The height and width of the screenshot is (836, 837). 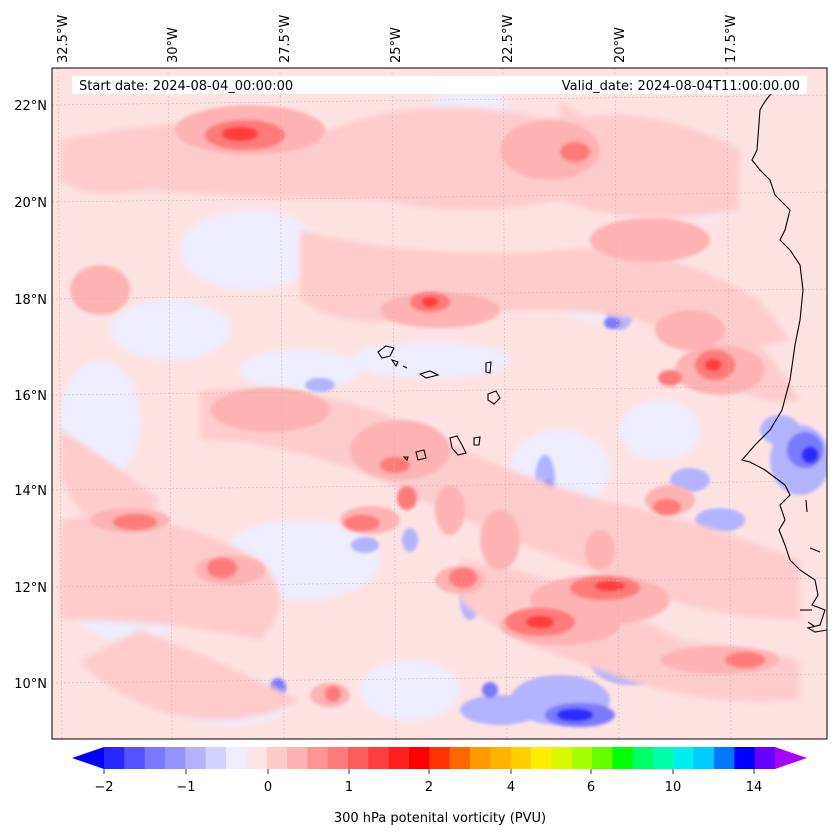 I want to click on island-fogo, so click(x=421, y=455).